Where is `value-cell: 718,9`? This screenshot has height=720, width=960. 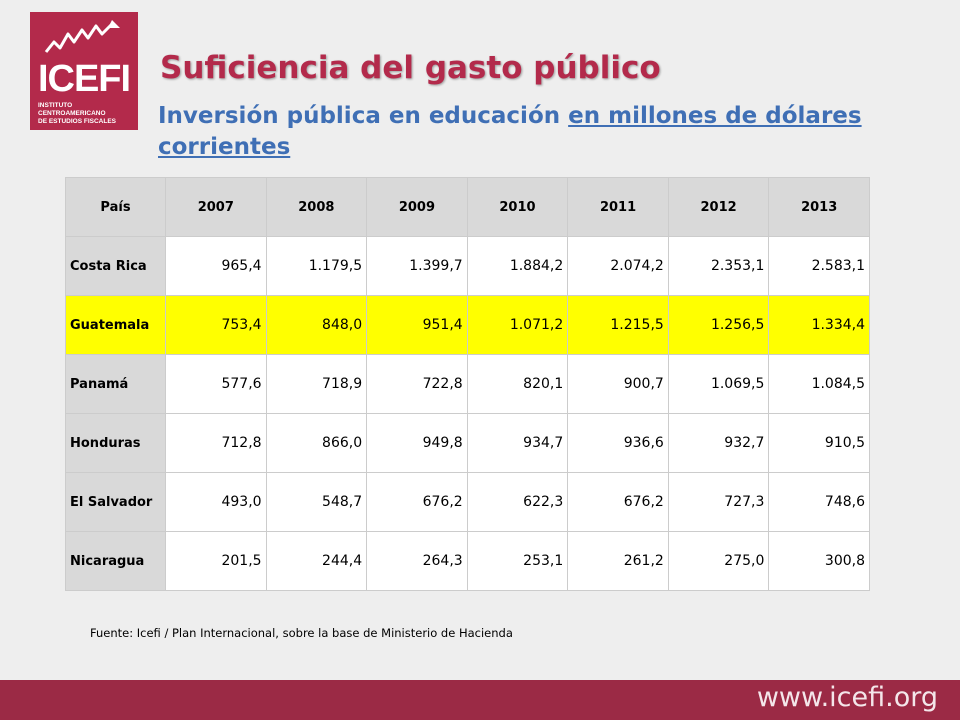 value-cell: 718,9 is located at coordinates (316, 384).